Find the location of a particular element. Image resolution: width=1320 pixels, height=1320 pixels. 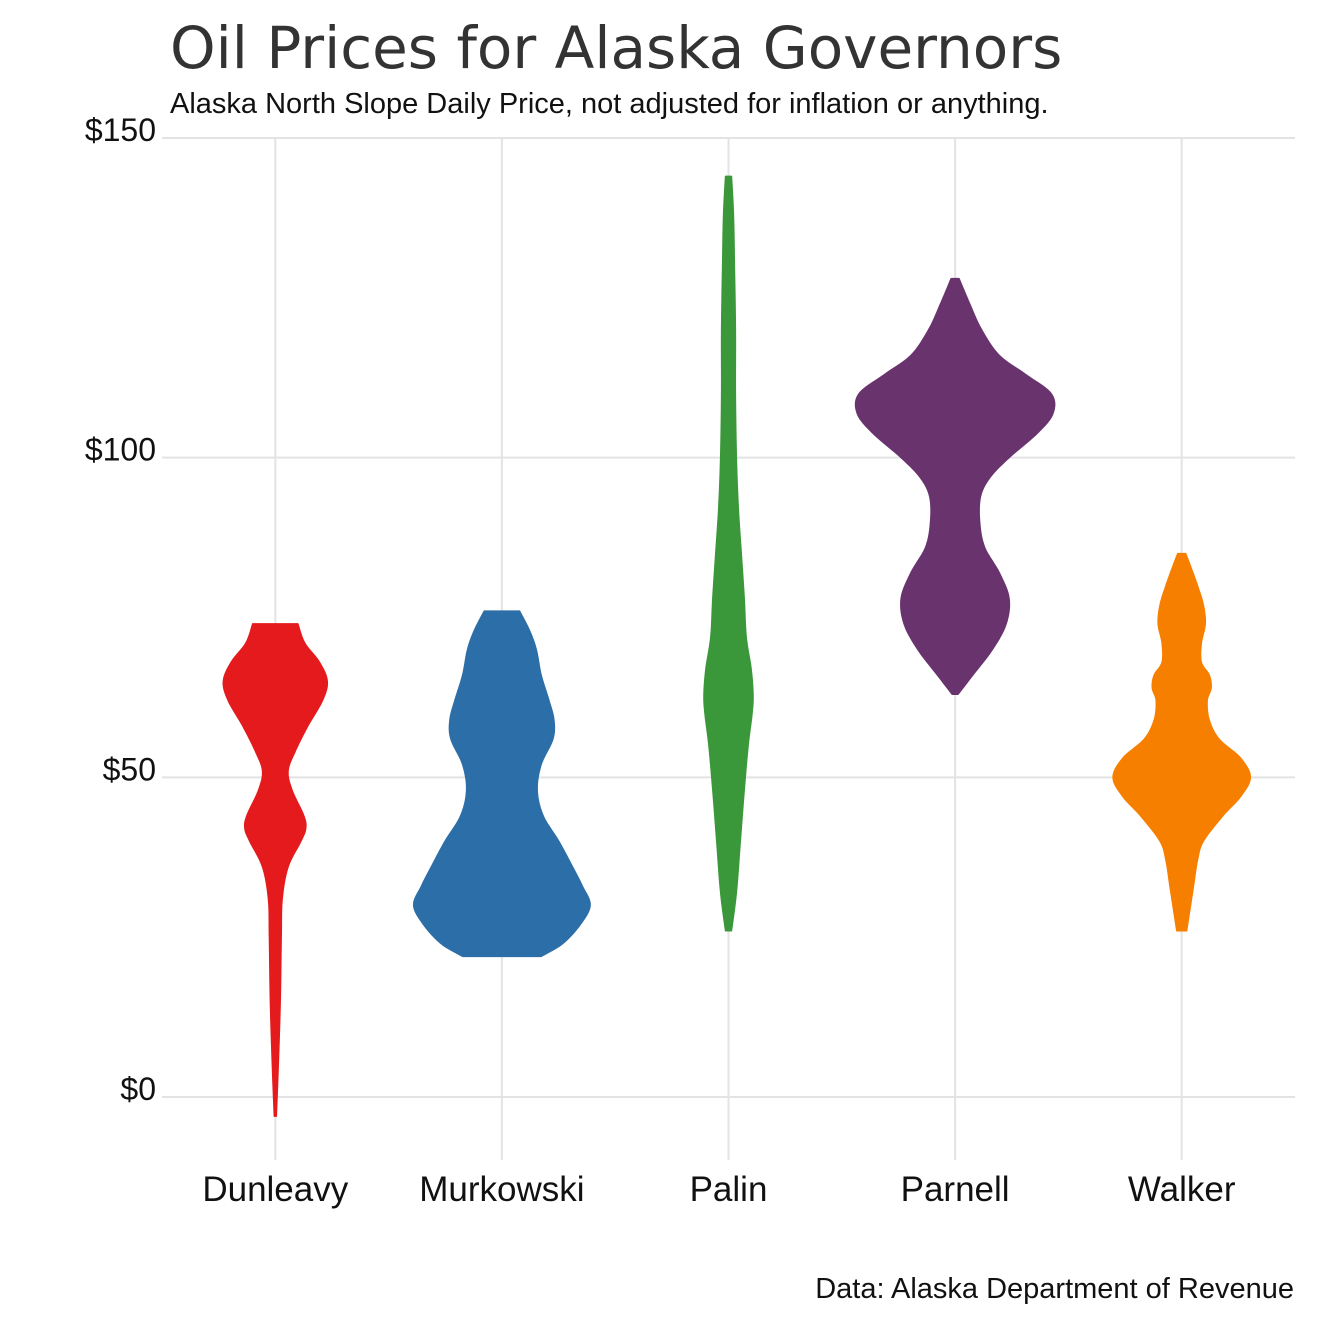

violin-palin is located at coordinates (728, 553).